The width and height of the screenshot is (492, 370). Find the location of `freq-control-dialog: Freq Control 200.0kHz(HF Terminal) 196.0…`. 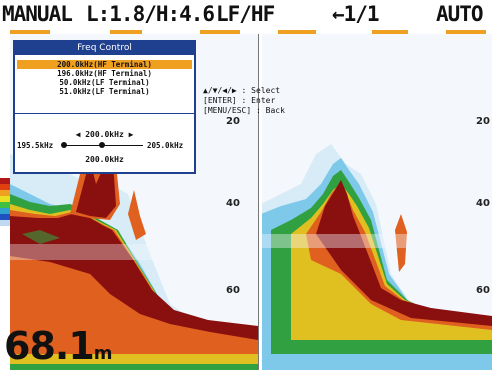

freq-control-dialog: Freq Control 200.0kHz(HF Terminal) 196.0… is located at coordinates (104, 107).